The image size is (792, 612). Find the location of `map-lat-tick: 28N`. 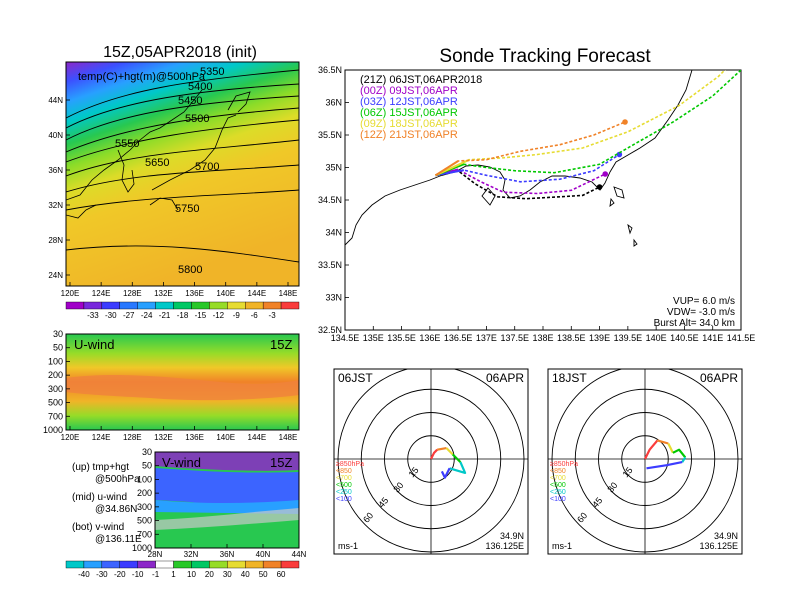

map-lat-tick: 28N is located at coordinates (55, 240).